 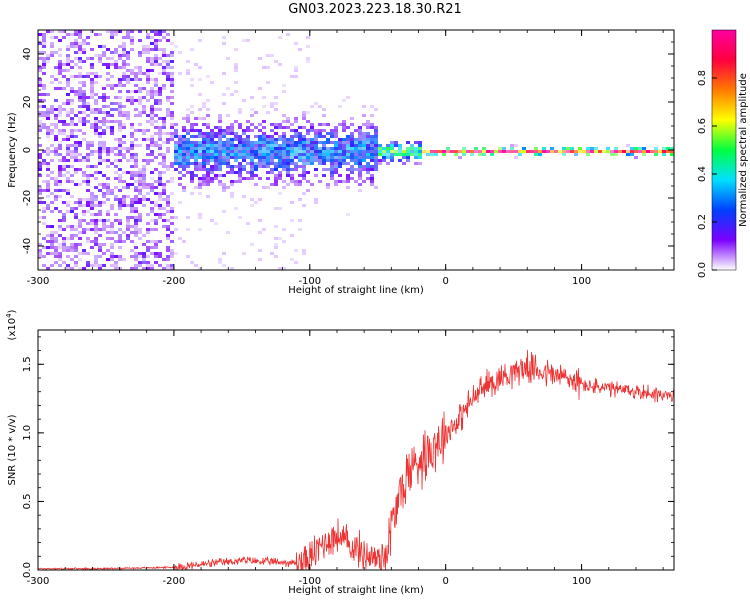 I want to click on page-title: GN03.2023.223.18.30.R21, so click(x=375, y=9).